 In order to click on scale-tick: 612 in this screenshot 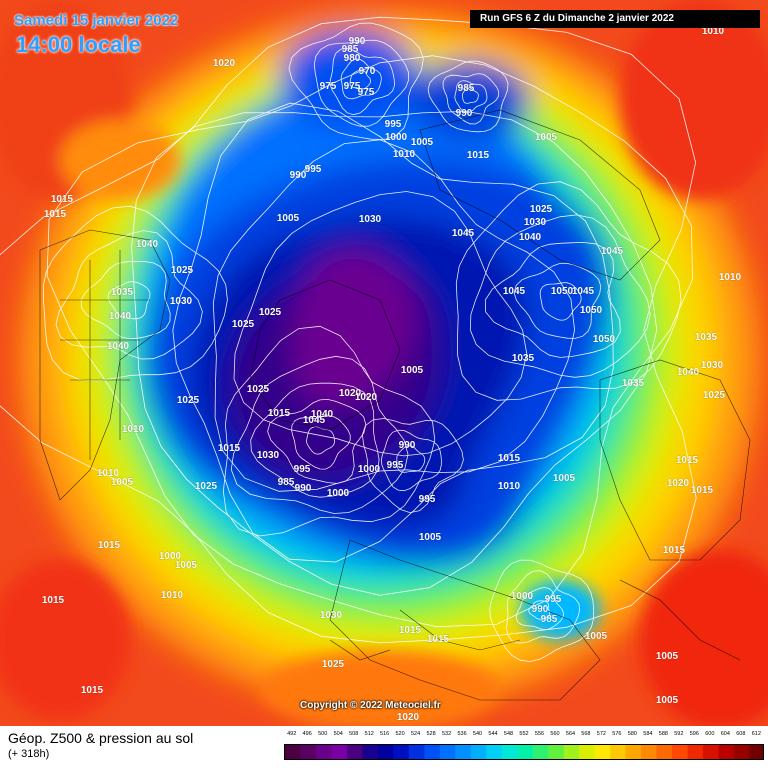, I will do `click(756, 734)`.